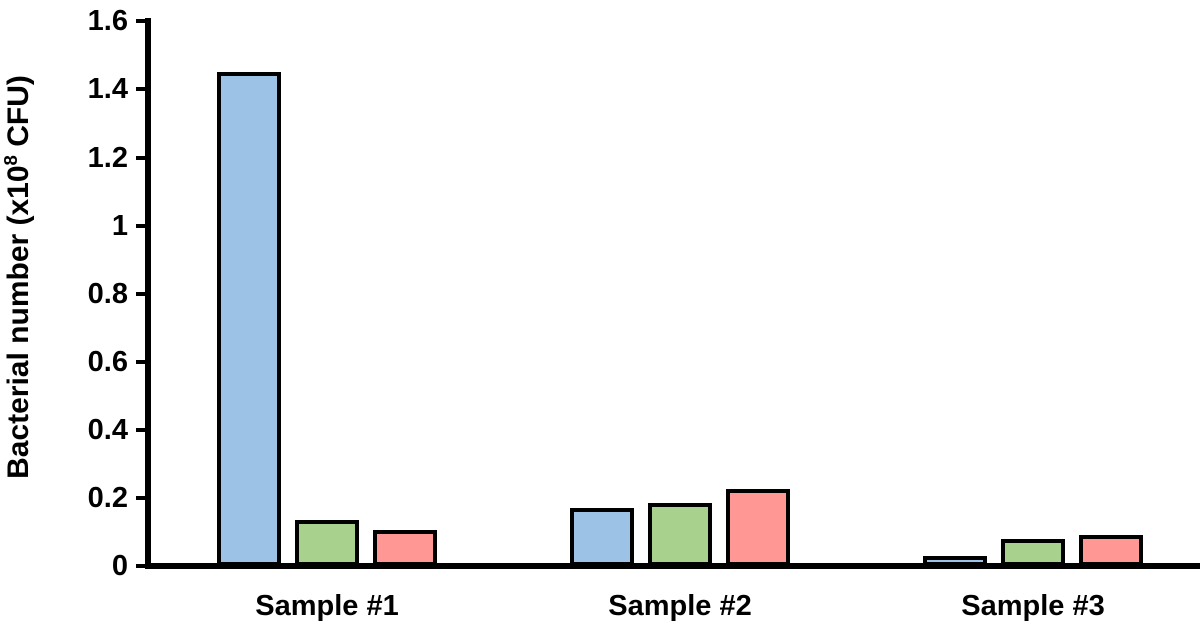  What do you see at coordinates (107, 157) in the screenshot?
I see `y-axis-tick-label: 1.2` at bounding box center [107, 157].